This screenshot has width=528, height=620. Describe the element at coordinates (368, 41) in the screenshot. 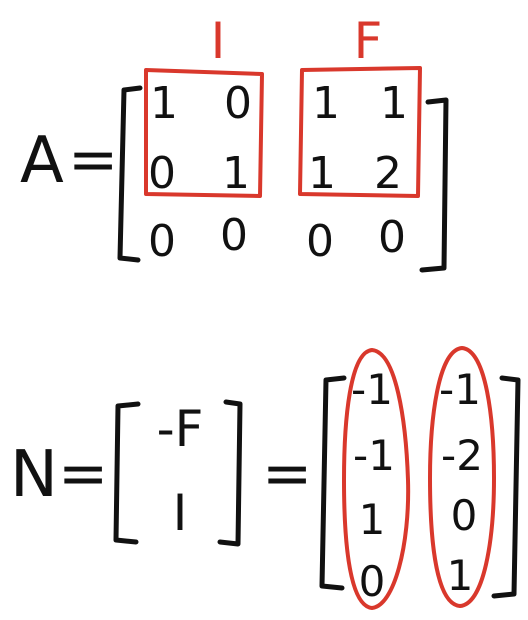

I see `free-label: F` at that location.